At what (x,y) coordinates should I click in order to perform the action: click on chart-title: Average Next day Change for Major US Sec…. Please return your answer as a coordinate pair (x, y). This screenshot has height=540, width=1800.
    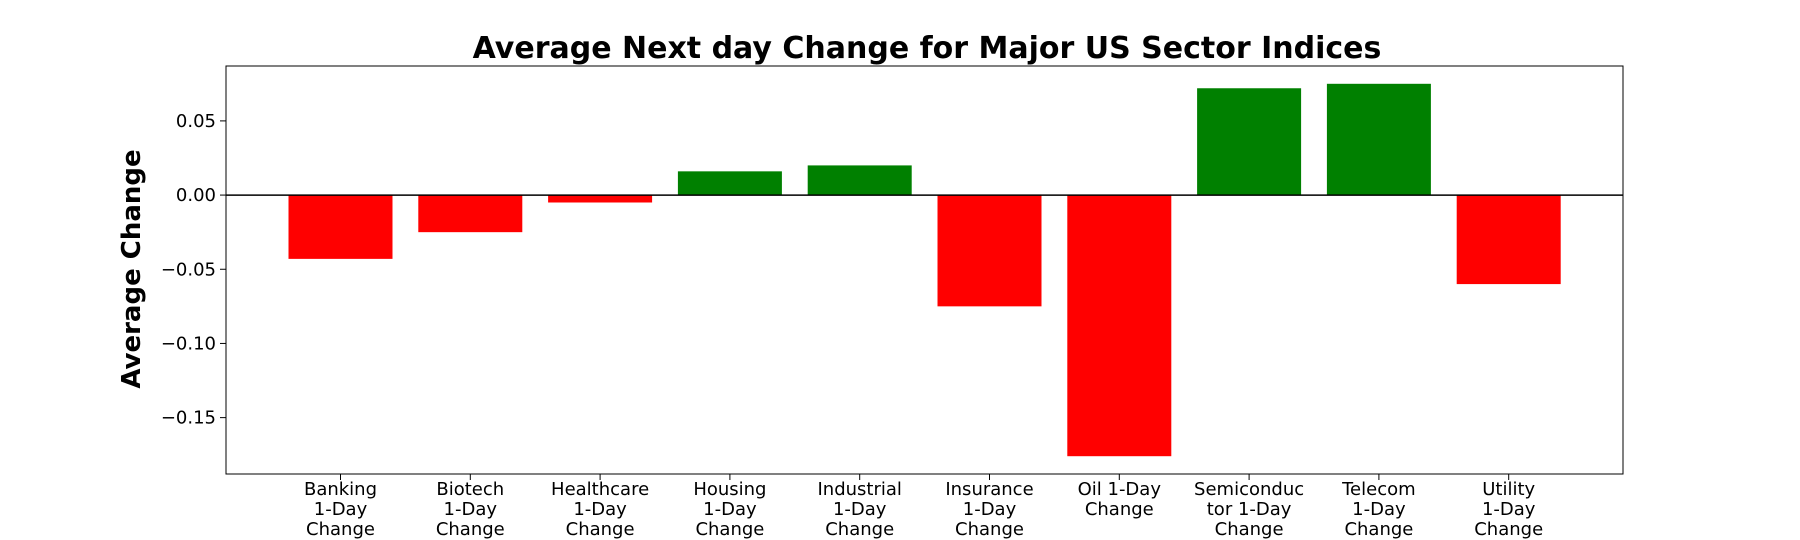
    Looking at the image, I should click on (927, 48).